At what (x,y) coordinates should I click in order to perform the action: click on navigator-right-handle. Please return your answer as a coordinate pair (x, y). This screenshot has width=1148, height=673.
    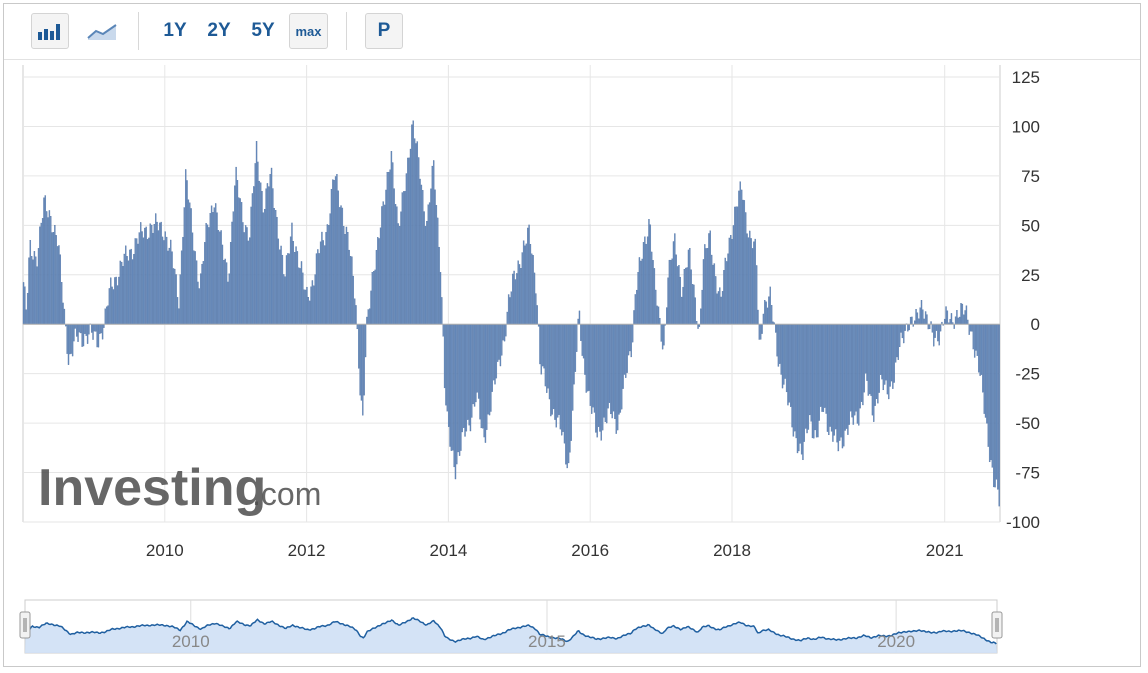
    Looking at the image, I should click on (997, 625).